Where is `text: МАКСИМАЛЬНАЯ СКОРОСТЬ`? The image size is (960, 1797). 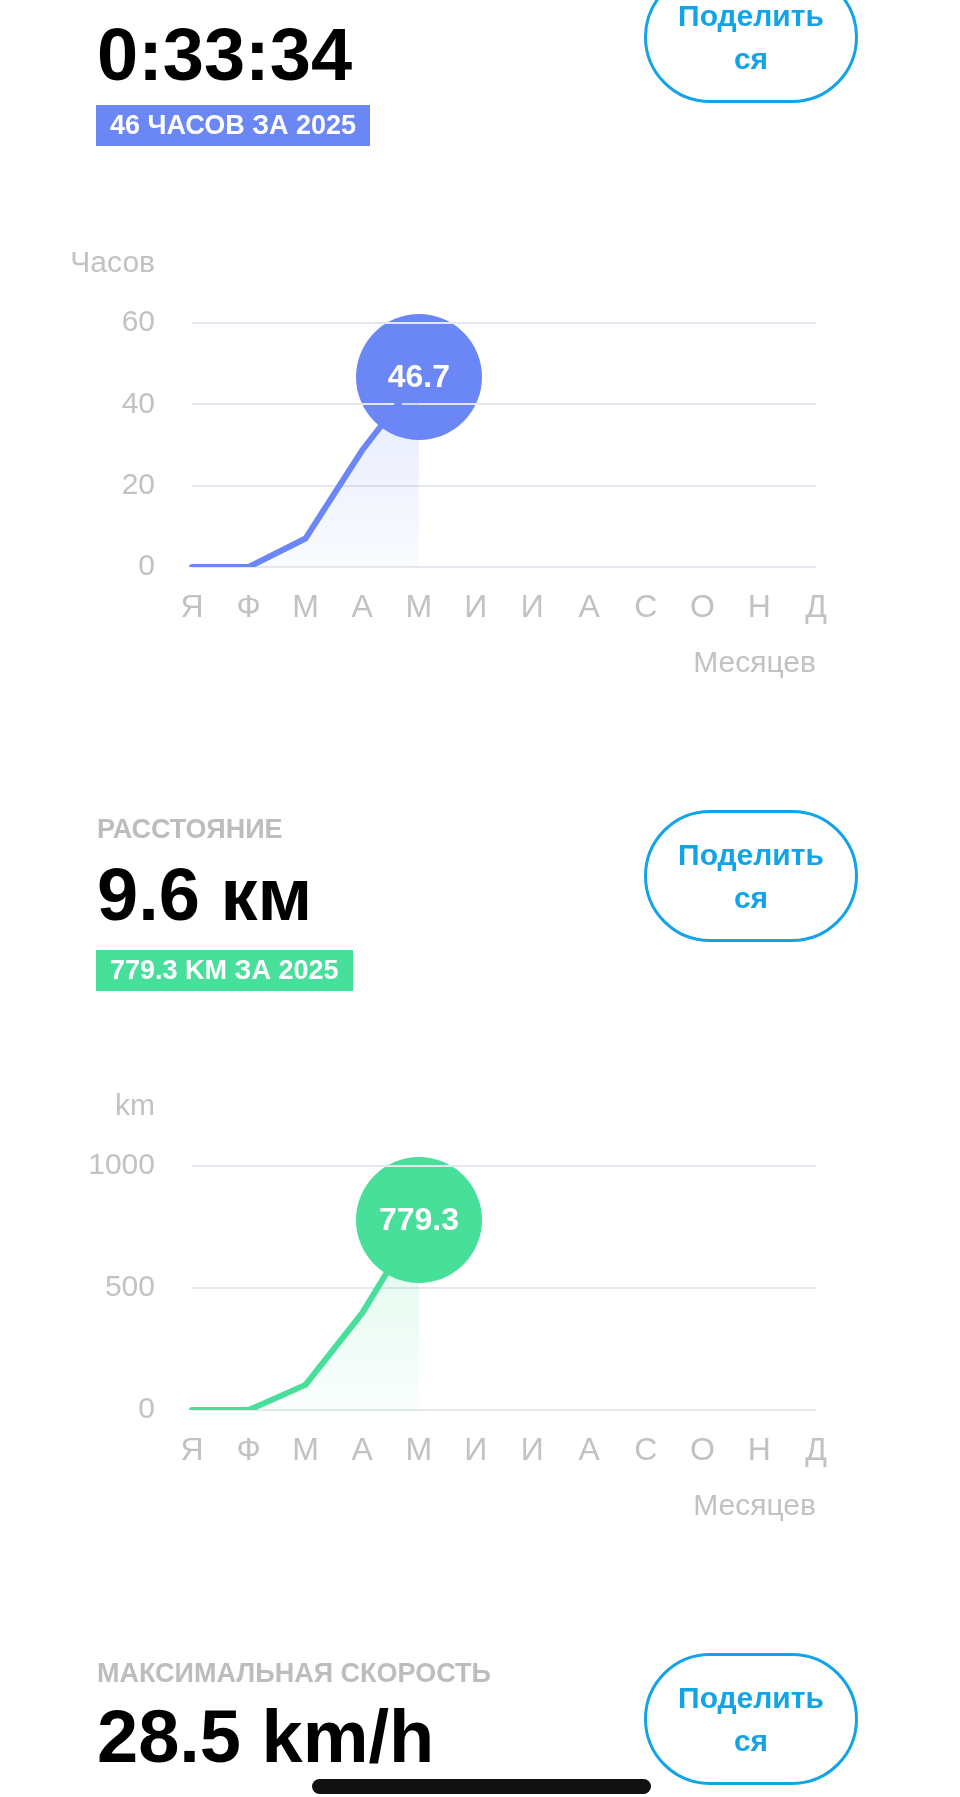 text: МАКСИМАЛЬНАЯ СКОРОСТЬ is located at coordinates (294, 1673).